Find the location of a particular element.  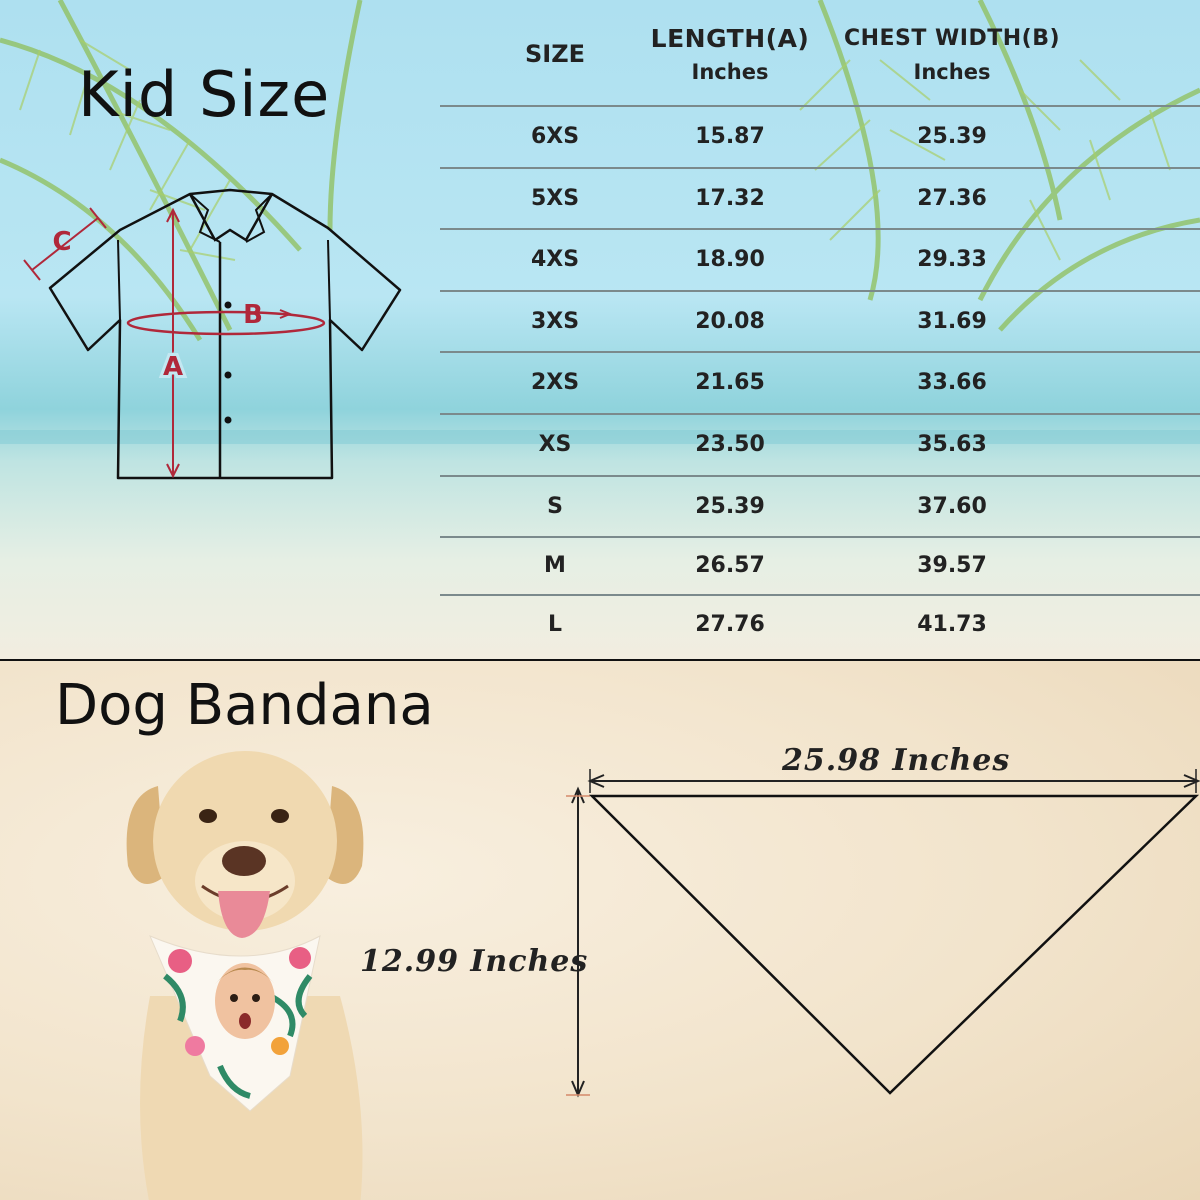

table-row: 2XS 21.65 33.66 is located at coordinates (820, 383).